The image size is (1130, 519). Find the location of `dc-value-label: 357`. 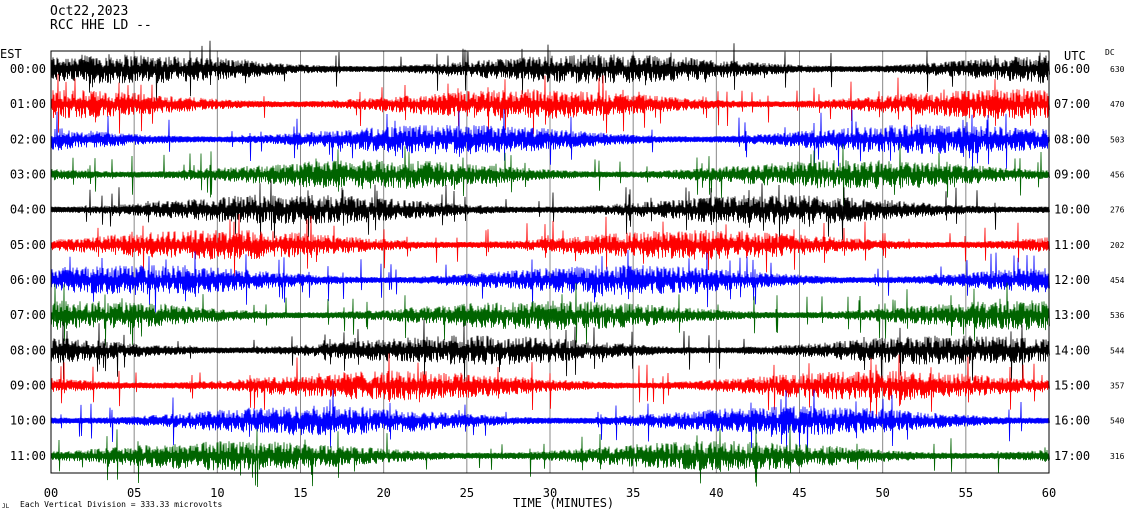

dc-value-label: 357 is located at coordinates (1117, 386).